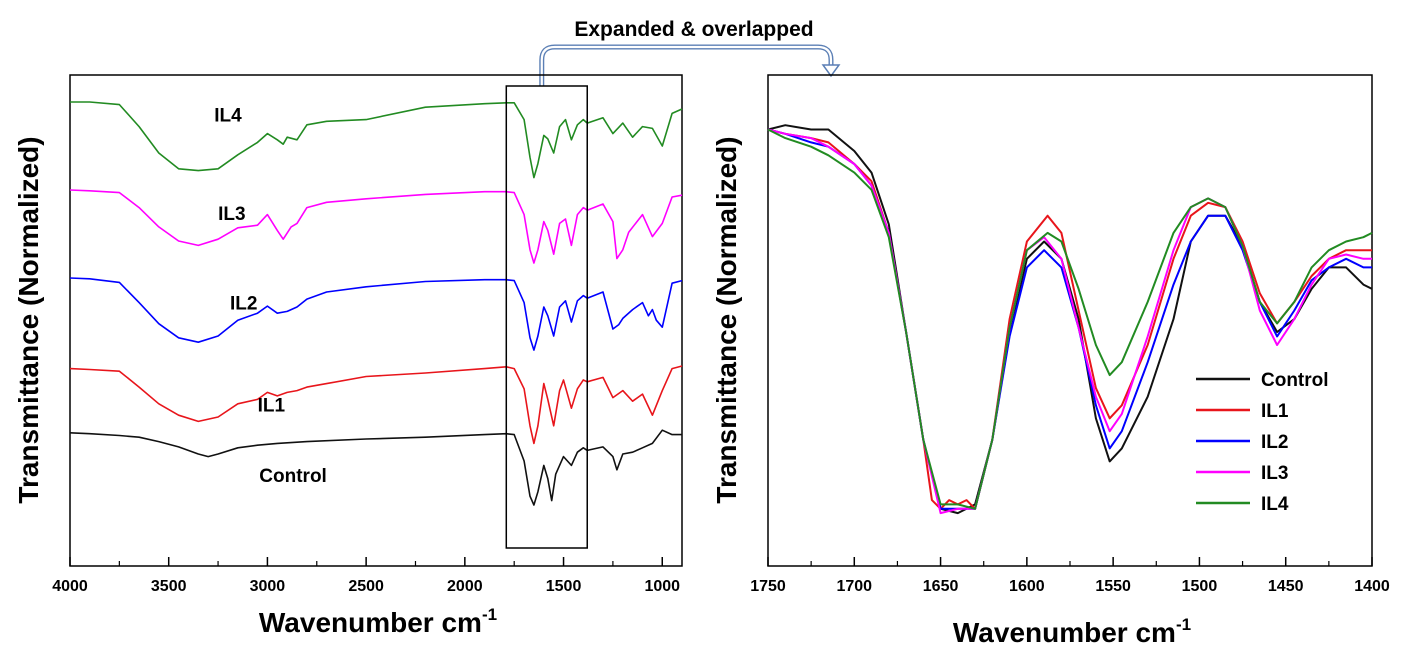  I want to click on legend-label-control: Control, so click(1295, 380).